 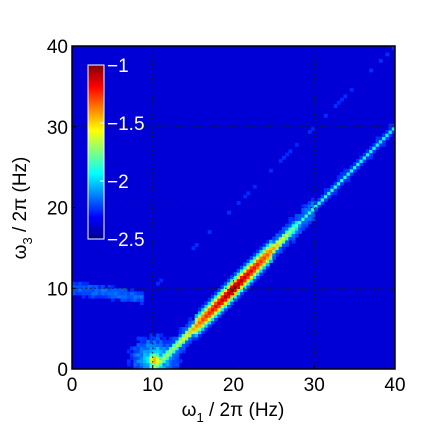 What do you see at coordinates (126, 124) in the screenshot?
I see `colorbar-tick-label: −1.5` at bounding box center [126, 124].